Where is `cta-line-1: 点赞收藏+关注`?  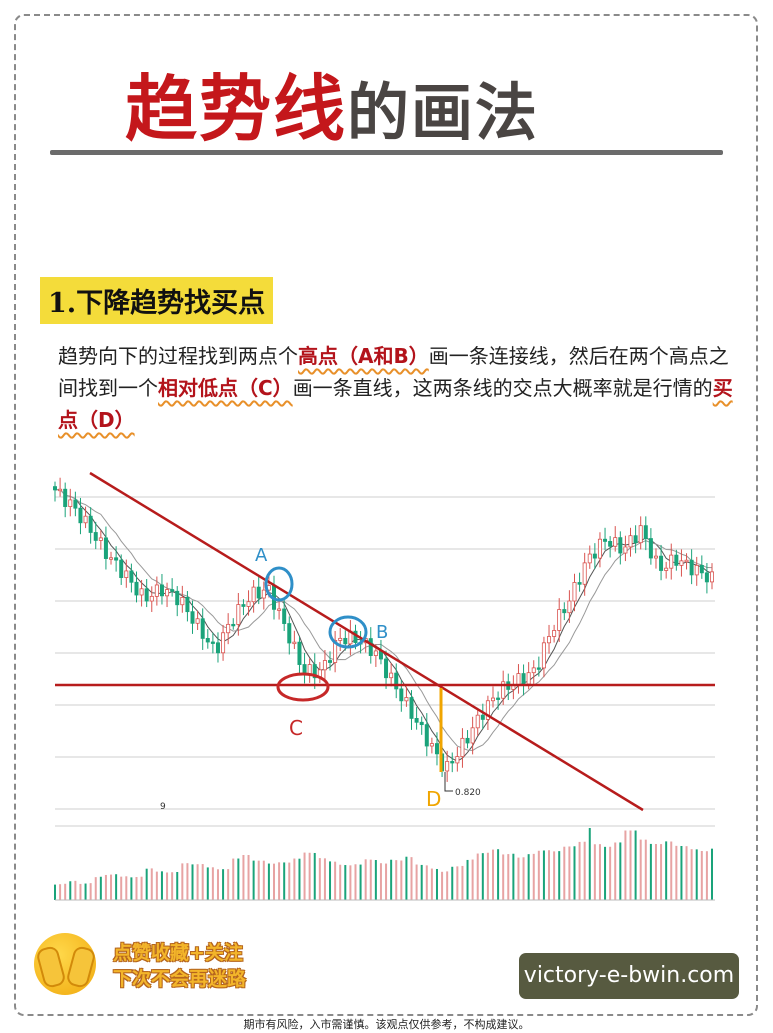
cta-line-1: 点赞收藏+关注 is located at coordinates (178, 953).